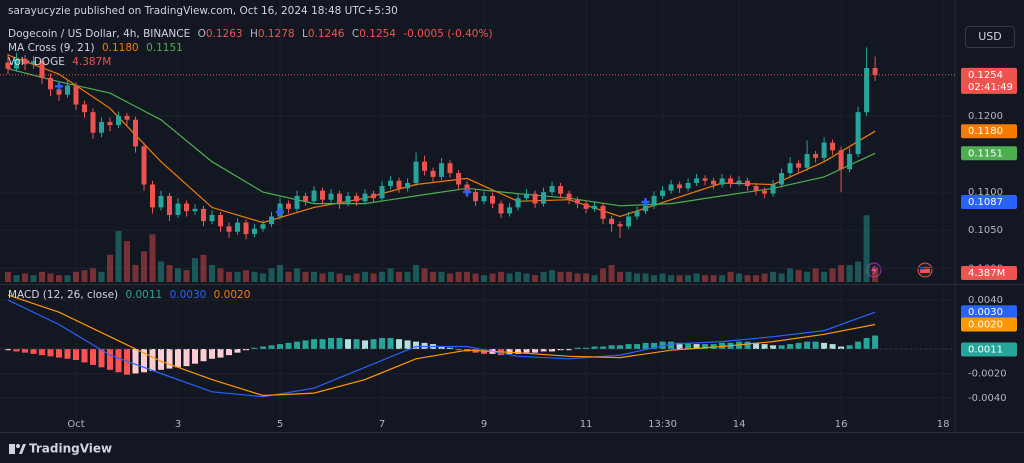 This screenshot has height=463, width=1024. I want to click on x-tick-label: 5, so click(280, 424).